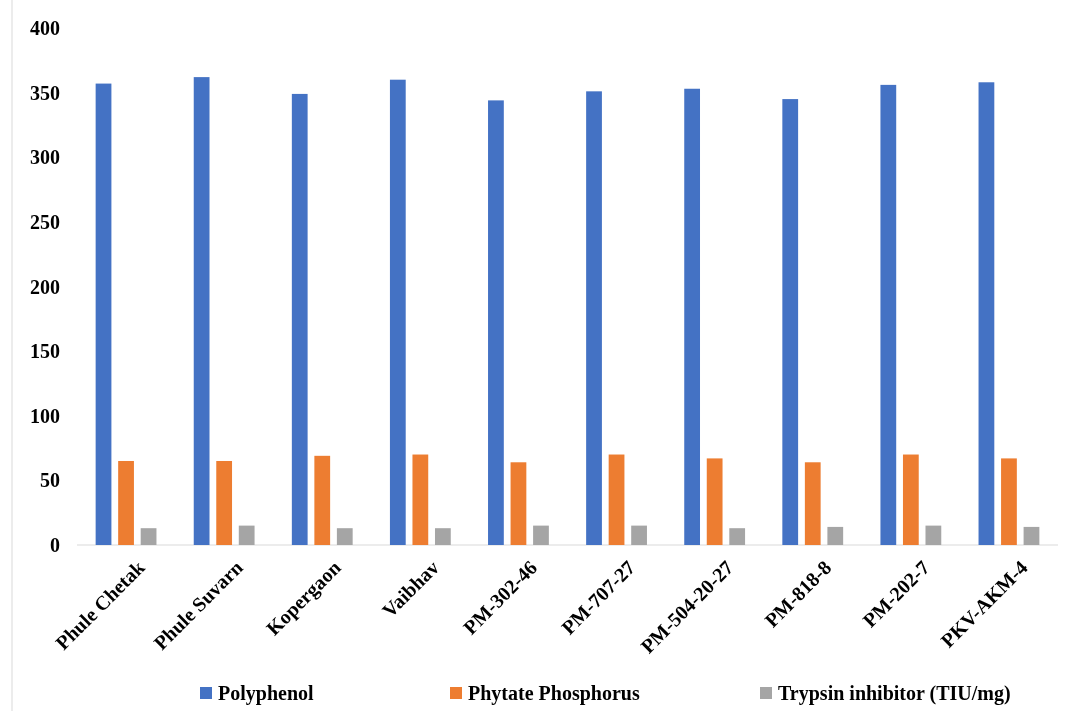 The width and height of the screenshot is (1068, 711). What do you see at coordinates (55, 545) in the screenshot?
I see `y-tick-label: 0` at bounding box center [55, 545].